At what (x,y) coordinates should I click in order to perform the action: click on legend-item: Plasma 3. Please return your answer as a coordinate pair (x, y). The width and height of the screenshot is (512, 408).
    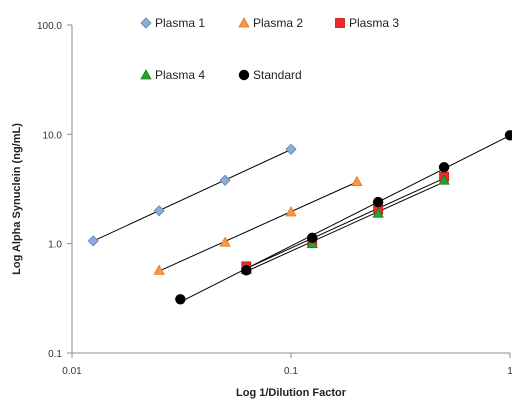
    Looking at the image, I should click on (367, 23).